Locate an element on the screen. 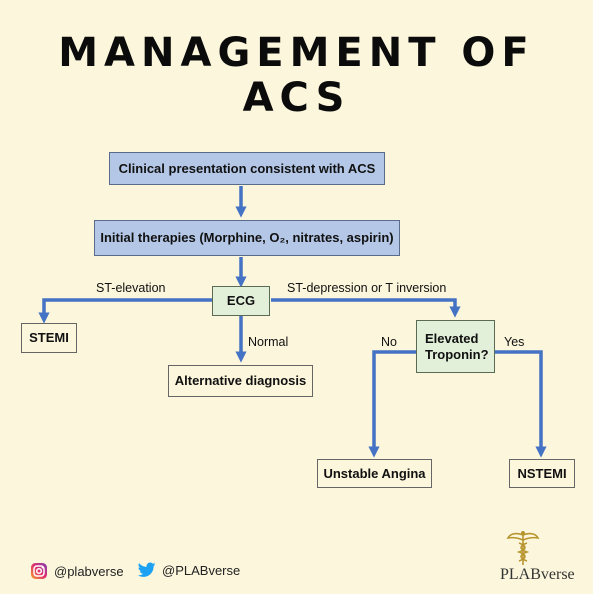  yes-label: Yes is located at coordinates (514, 342).